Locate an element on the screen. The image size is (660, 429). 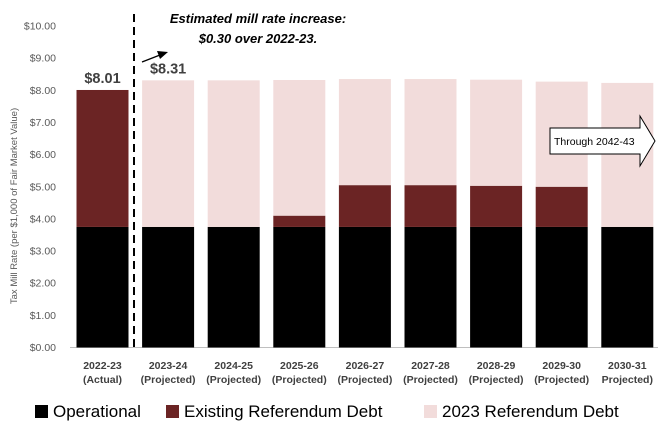
annotation-line-1: Estimated mill rate increase: is located at coordinates (258, 18).